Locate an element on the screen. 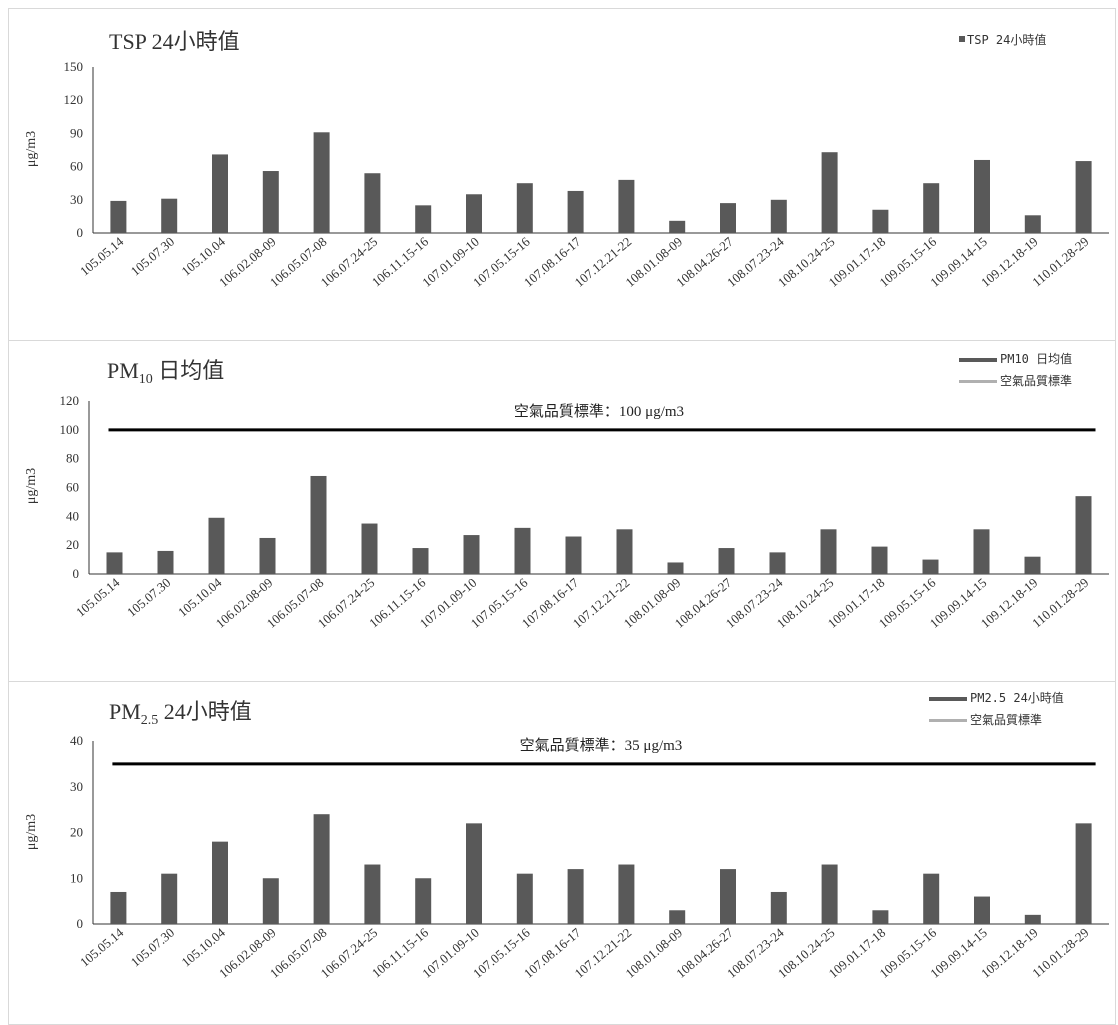  title-subscript: 2.5 is located at coordinates (150, 720).